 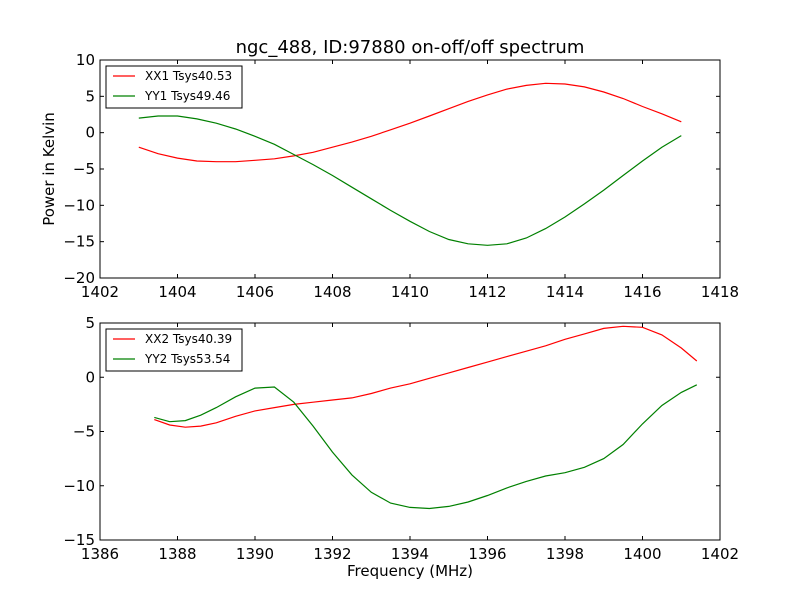 I want to click on bottom-legend-box, so click(x=174, y=350).